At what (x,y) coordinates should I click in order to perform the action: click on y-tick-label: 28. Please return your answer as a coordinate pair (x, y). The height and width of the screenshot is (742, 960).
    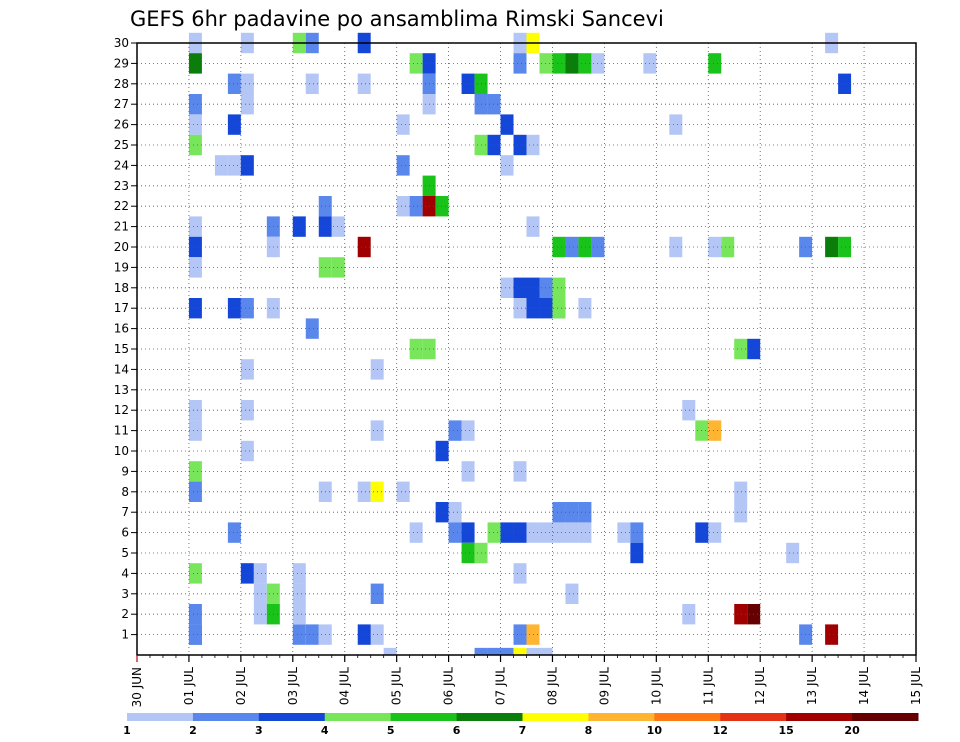
    Looking at the image, I should click on (121, 84).